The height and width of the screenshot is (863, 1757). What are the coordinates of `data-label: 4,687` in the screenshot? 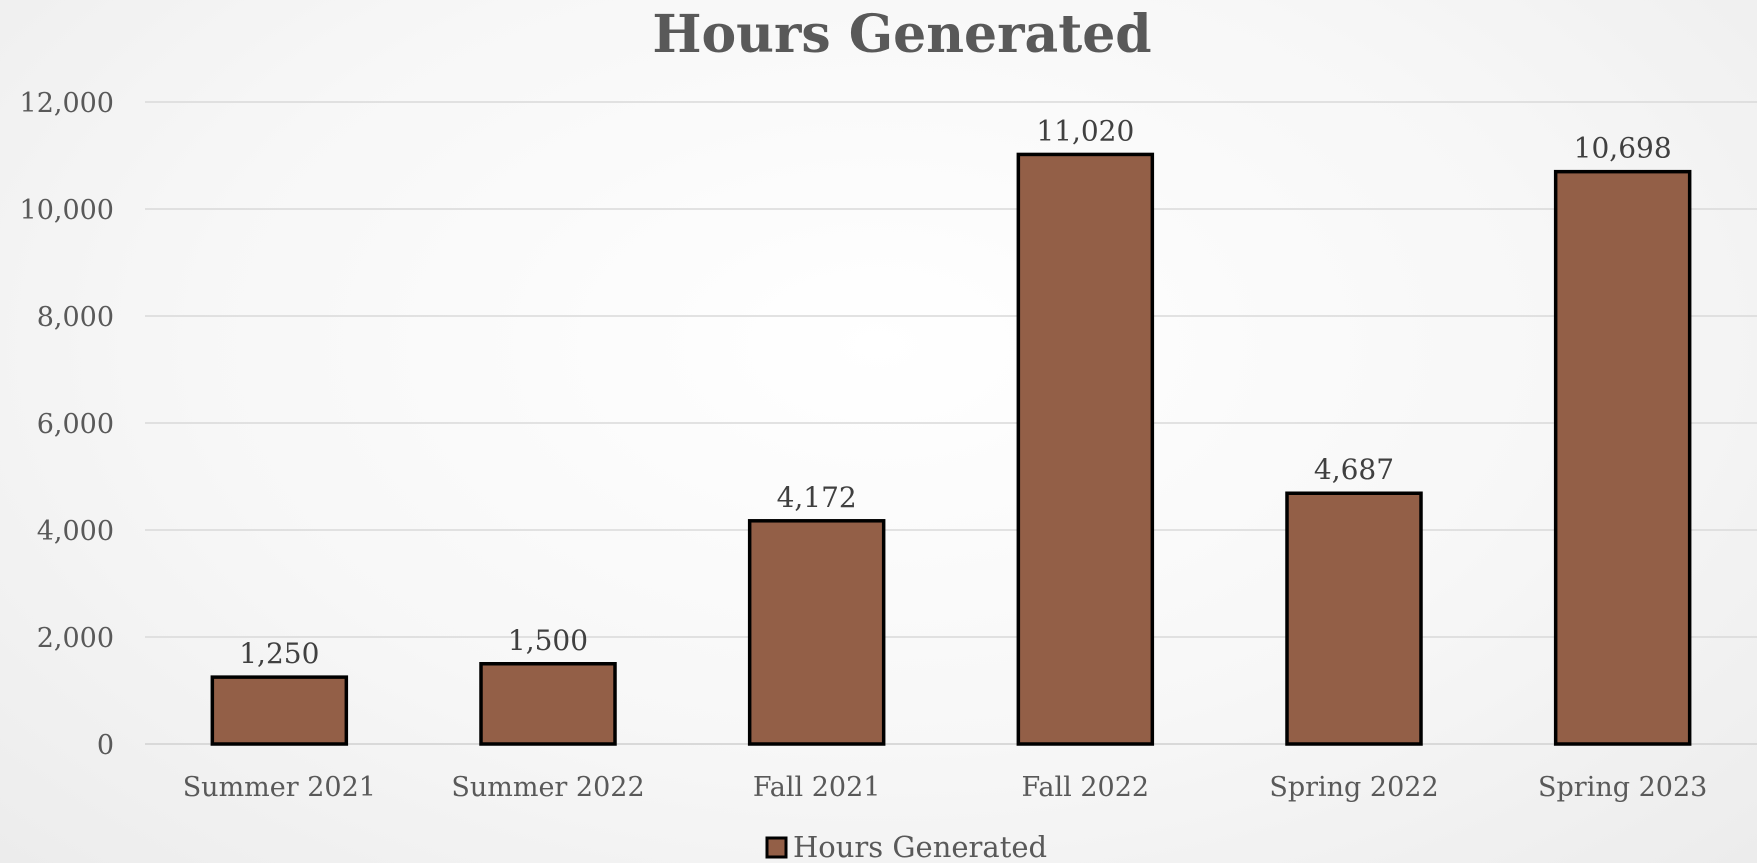 It's located at (1354, 469).